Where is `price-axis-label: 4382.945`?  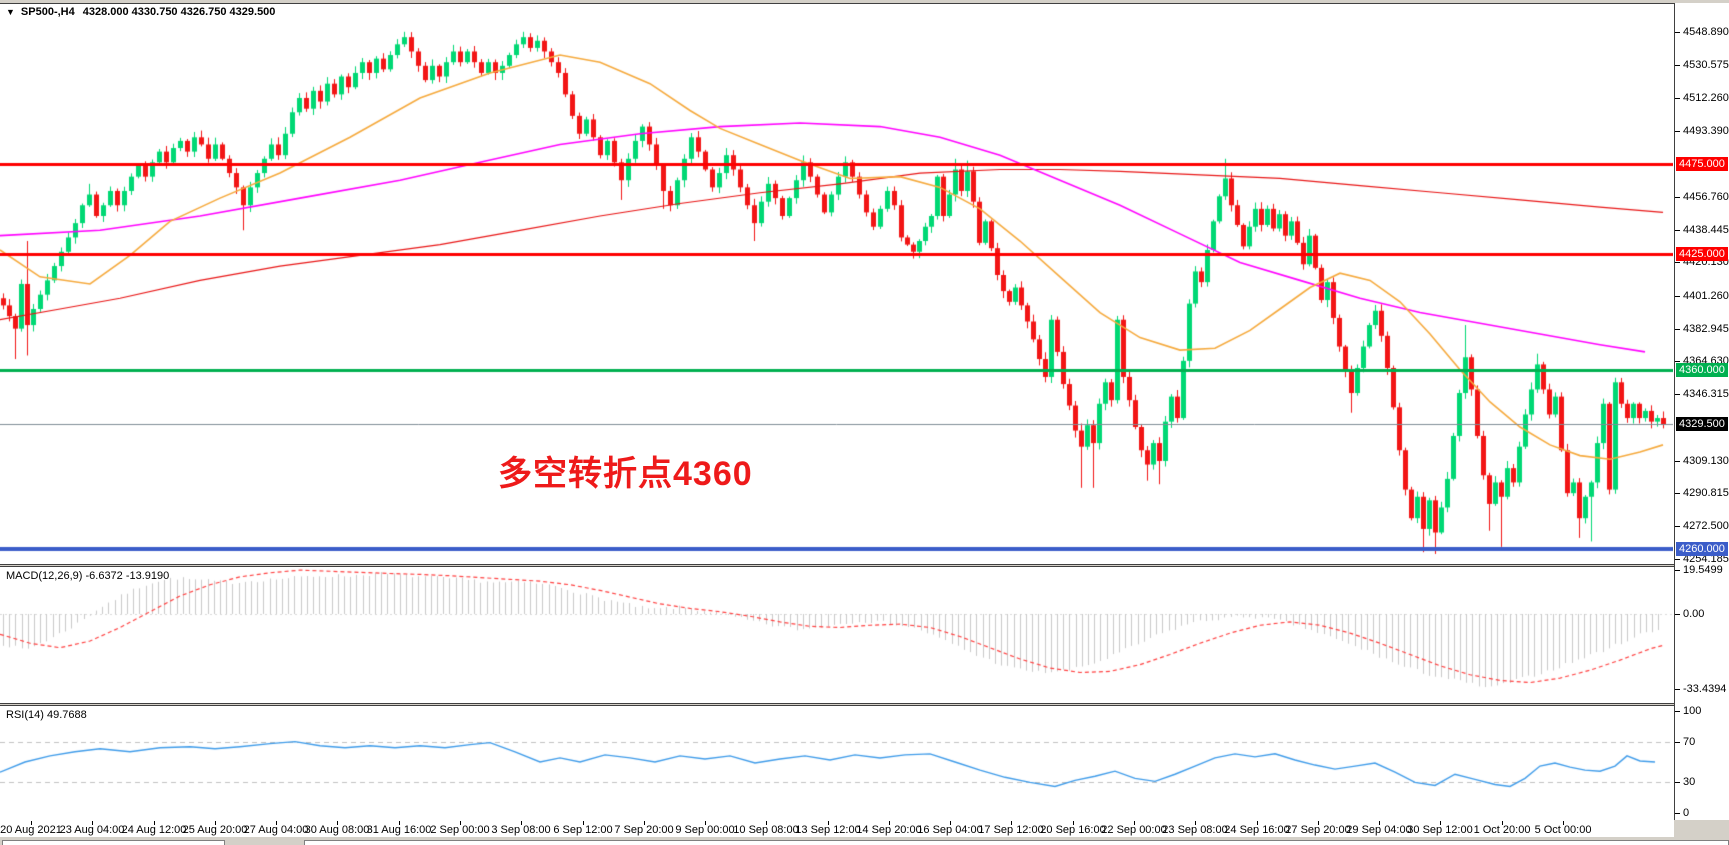 price-axis-label: 4382.945 is located at coordinates (1706, 328).